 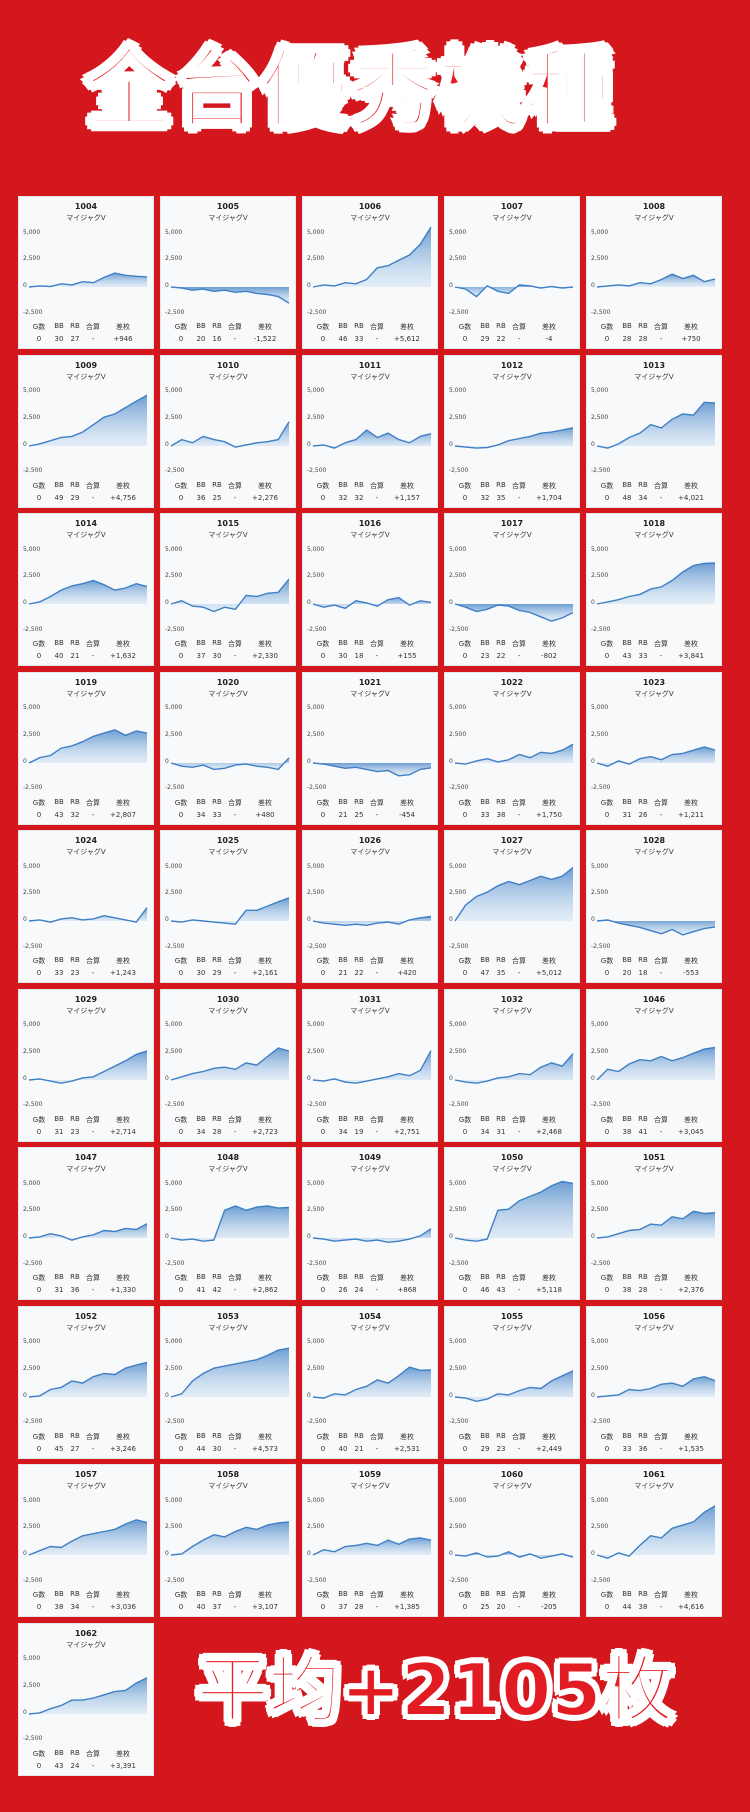 I want to click on stats-value-cell: +2,751, so click(x=407, y=1131).